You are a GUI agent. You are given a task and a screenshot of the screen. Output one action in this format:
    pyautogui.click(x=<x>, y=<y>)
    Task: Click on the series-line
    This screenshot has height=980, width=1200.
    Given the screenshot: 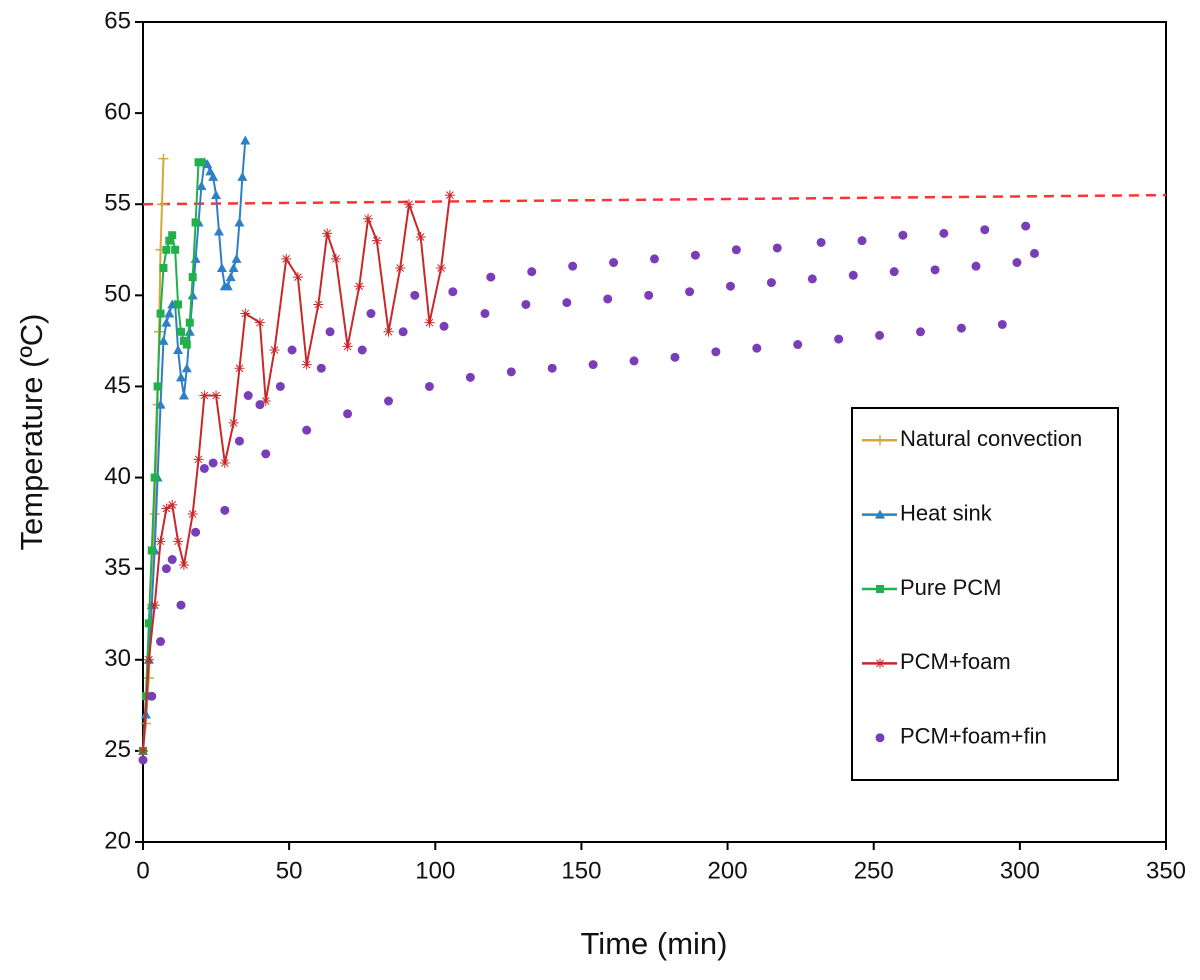 What is the action you would take?
    pyautogui.click(x=296, y=472)
    